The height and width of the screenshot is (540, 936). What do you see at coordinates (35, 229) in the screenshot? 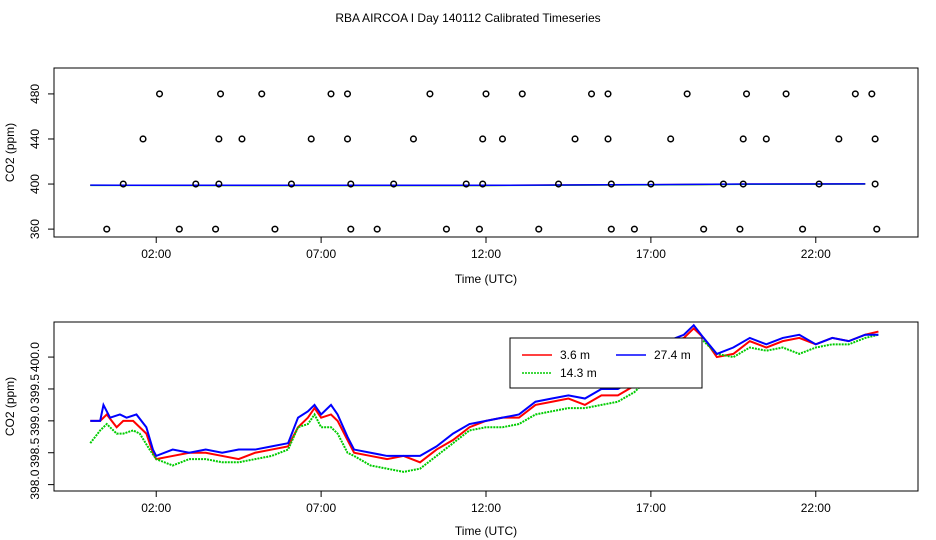
I see `y-tick-label: 360` at bounding box center [35, 229].